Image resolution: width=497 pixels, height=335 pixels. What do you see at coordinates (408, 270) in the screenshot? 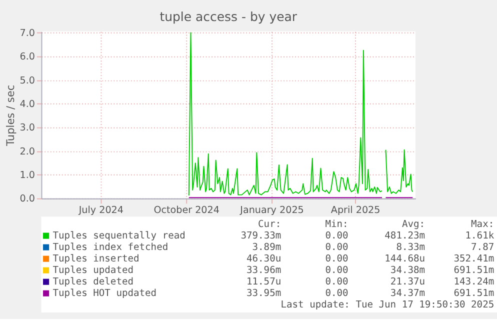
I see `text: 34.38m` at bounding box center [408, 270].